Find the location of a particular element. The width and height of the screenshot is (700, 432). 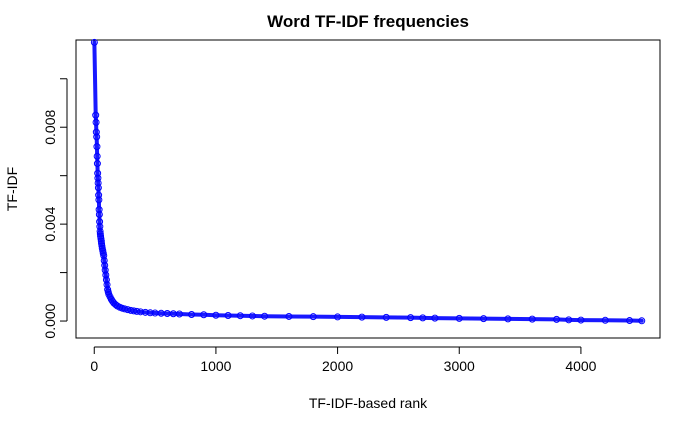

x-axis: 0 1000 2000 3000 4000 is located at coordinates (343, 360).